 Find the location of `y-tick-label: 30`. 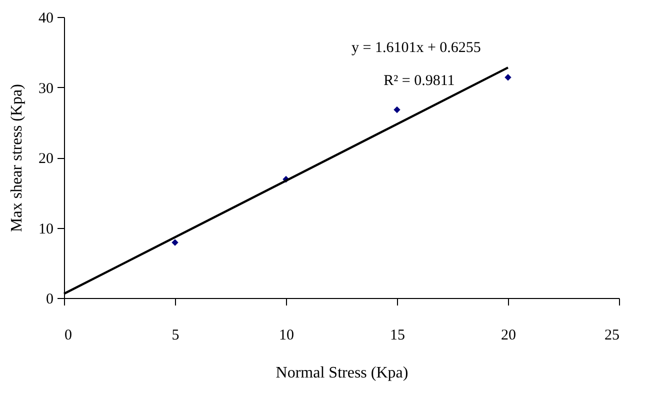

y-tick-label: 30 is located at coordinates (46, 88).